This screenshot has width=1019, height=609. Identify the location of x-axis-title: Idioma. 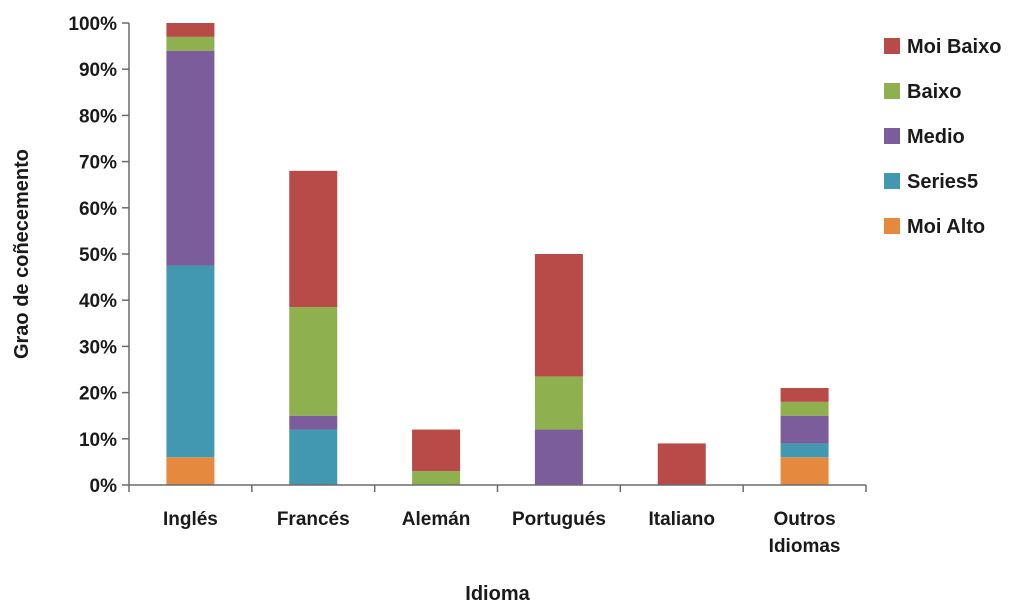
(497, 593).